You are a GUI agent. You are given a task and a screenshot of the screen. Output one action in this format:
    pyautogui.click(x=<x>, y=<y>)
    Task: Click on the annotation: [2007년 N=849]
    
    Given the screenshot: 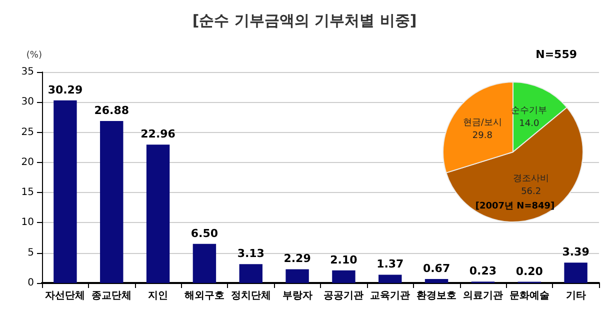 What is the action you would take?
    pyautogui.click(x=515, y=207)
    